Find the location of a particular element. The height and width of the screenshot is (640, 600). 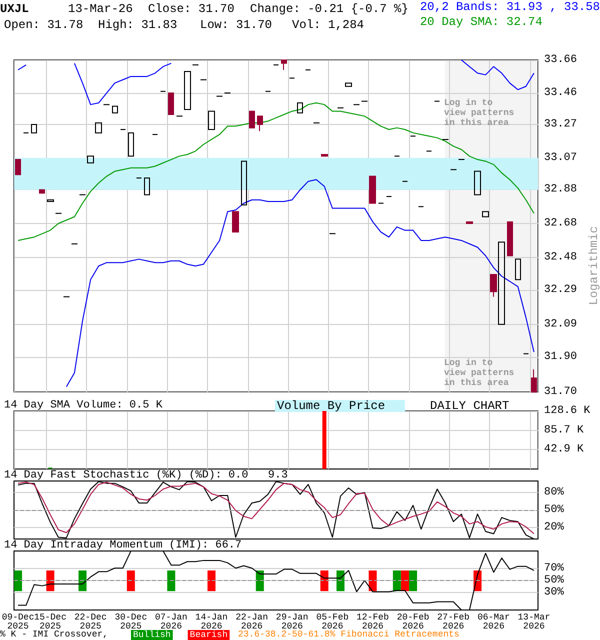

text: Bullish is located at coordinates (152, 635).